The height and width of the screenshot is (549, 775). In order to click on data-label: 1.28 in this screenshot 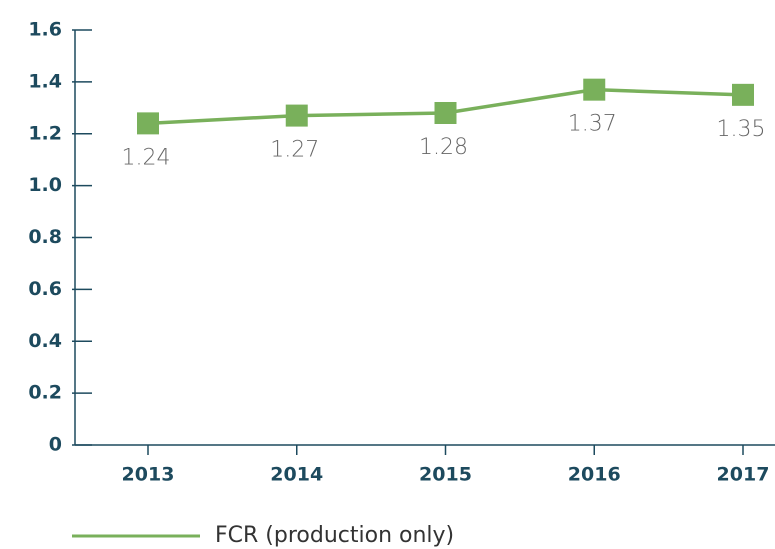, I will do `click(443, 147)`.